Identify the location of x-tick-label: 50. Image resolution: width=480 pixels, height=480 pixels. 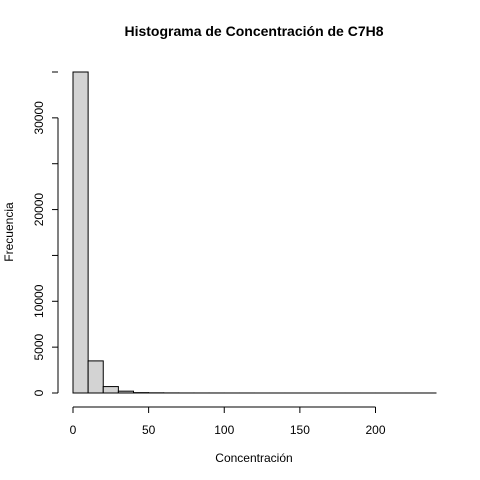
(149, 430).